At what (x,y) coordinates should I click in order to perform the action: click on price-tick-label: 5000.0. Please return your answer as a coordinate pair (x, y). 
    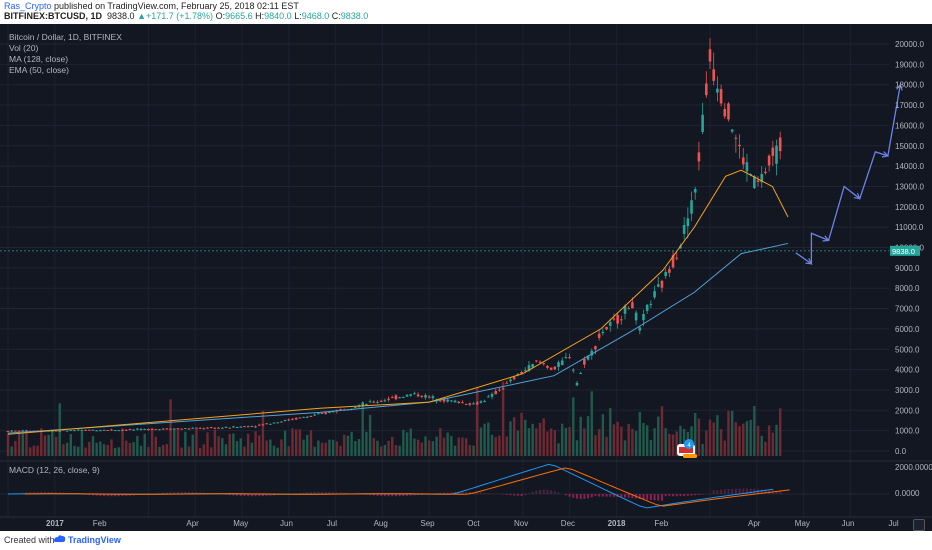
    Looking at the image, I should click on (907, 349).